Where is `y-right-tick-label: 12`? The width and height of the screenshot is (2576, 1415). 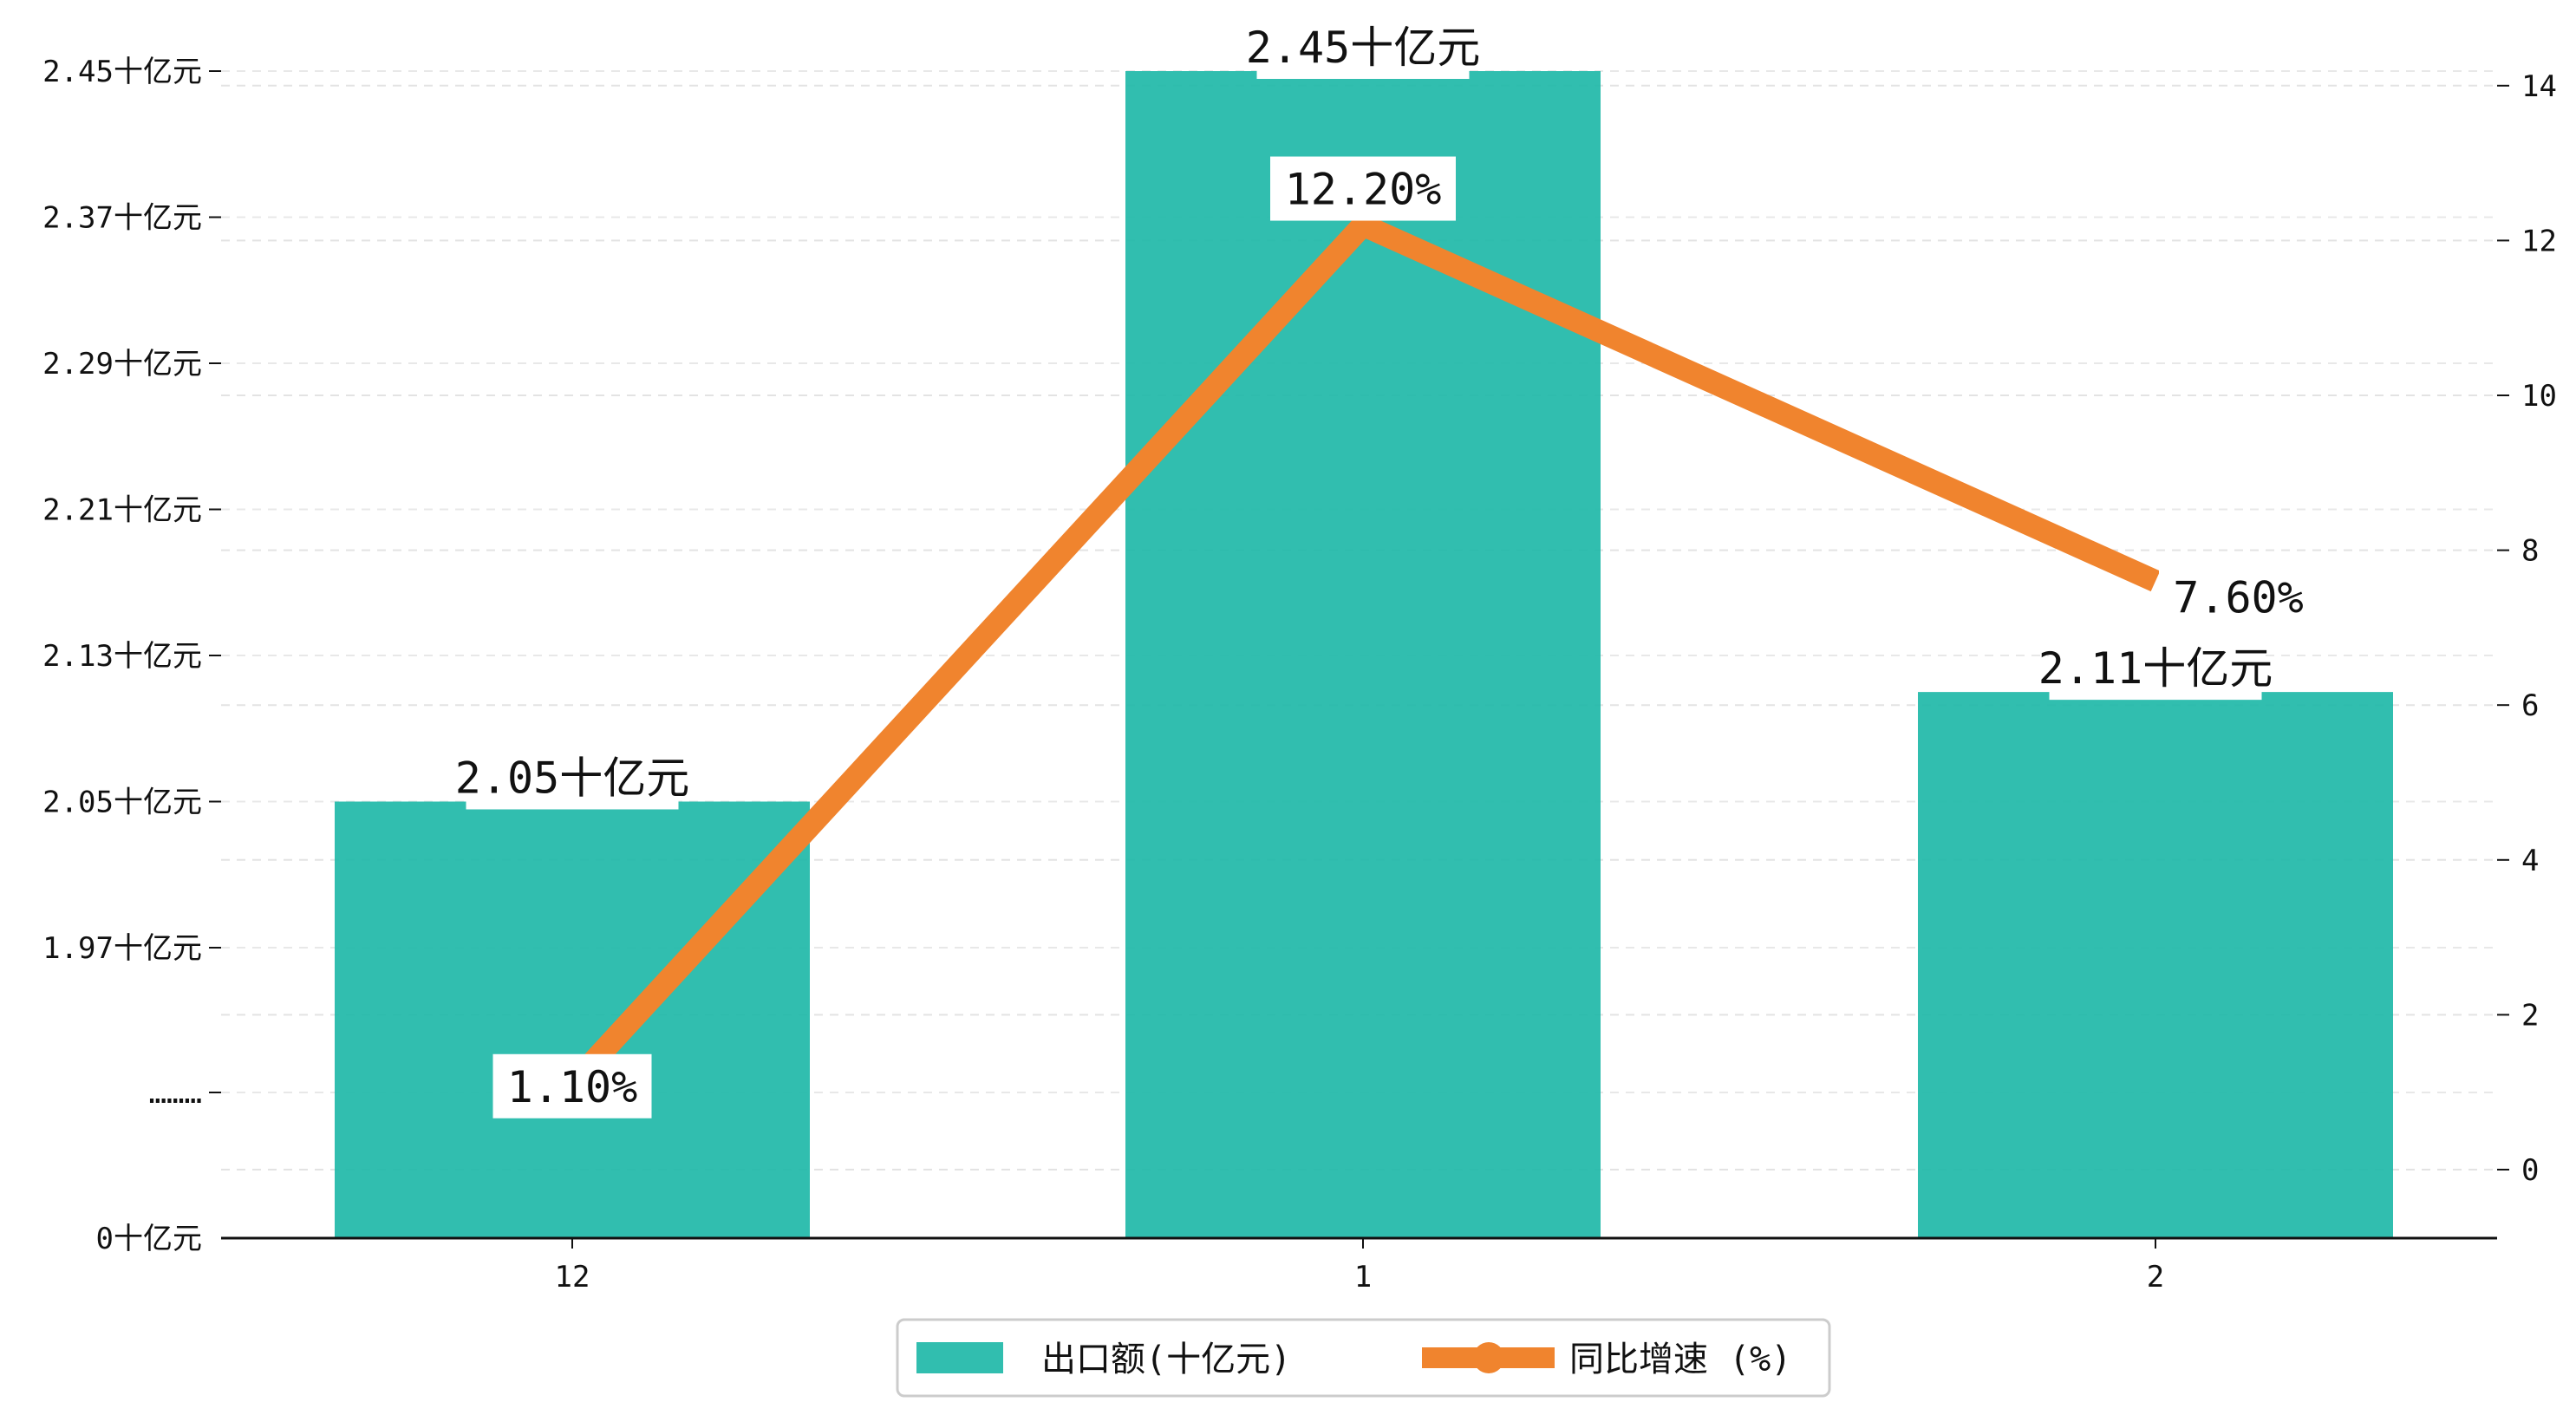 y-right-tick-label: 12 is located at coordinates (2539, 241).